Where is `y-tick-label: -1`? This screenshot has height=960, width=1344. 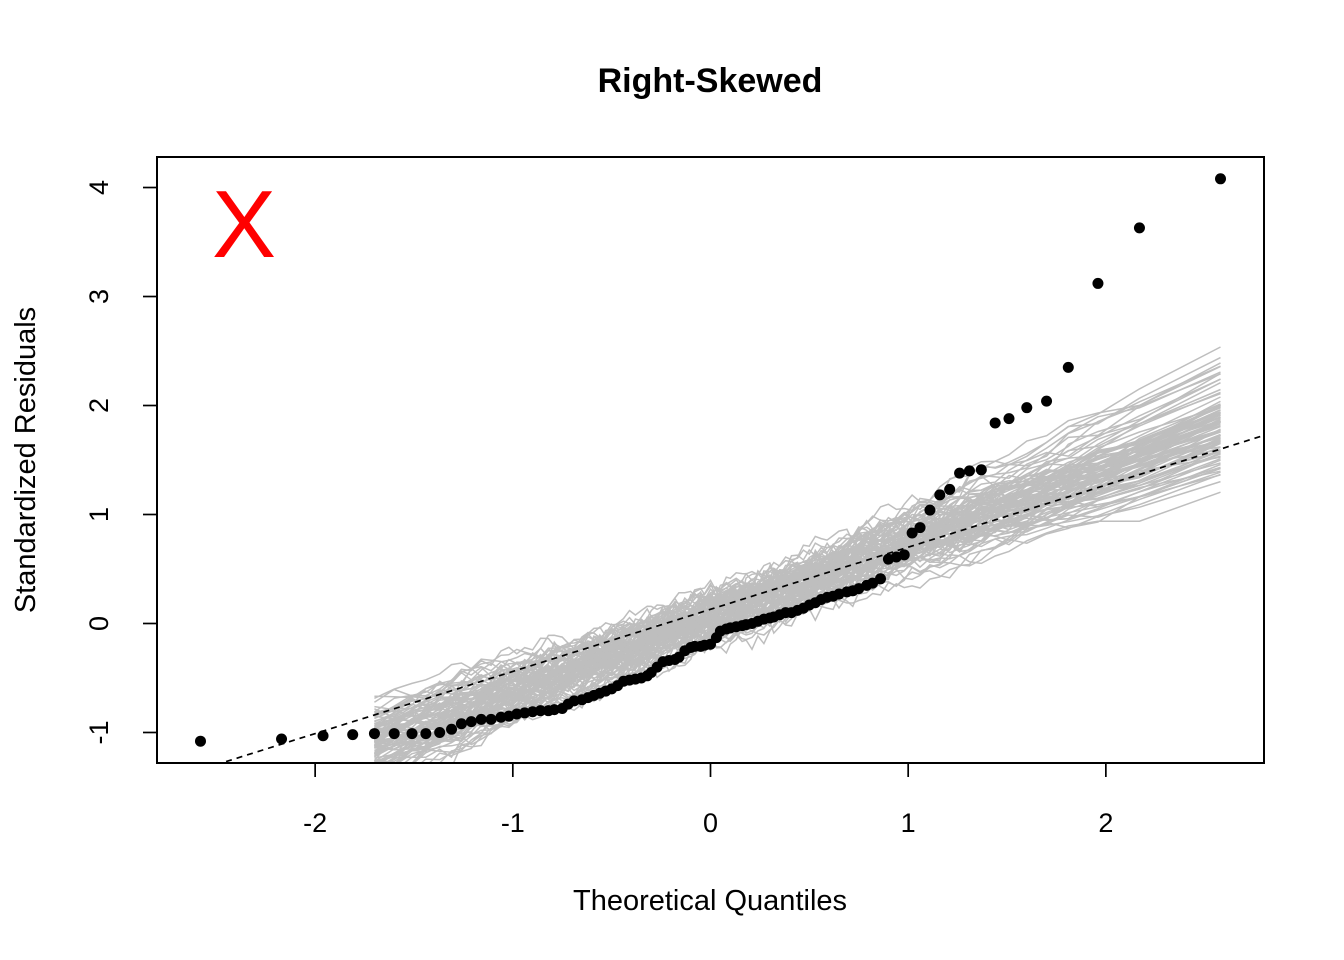
y-tick-label: -1 is located at coordinates (99, 732).